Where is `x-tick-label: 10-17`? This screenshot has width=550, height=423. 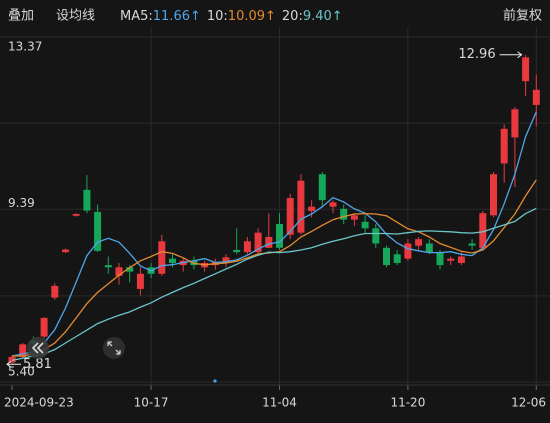 x-tick-label: 10-17 is located at coordinates (151, 403).